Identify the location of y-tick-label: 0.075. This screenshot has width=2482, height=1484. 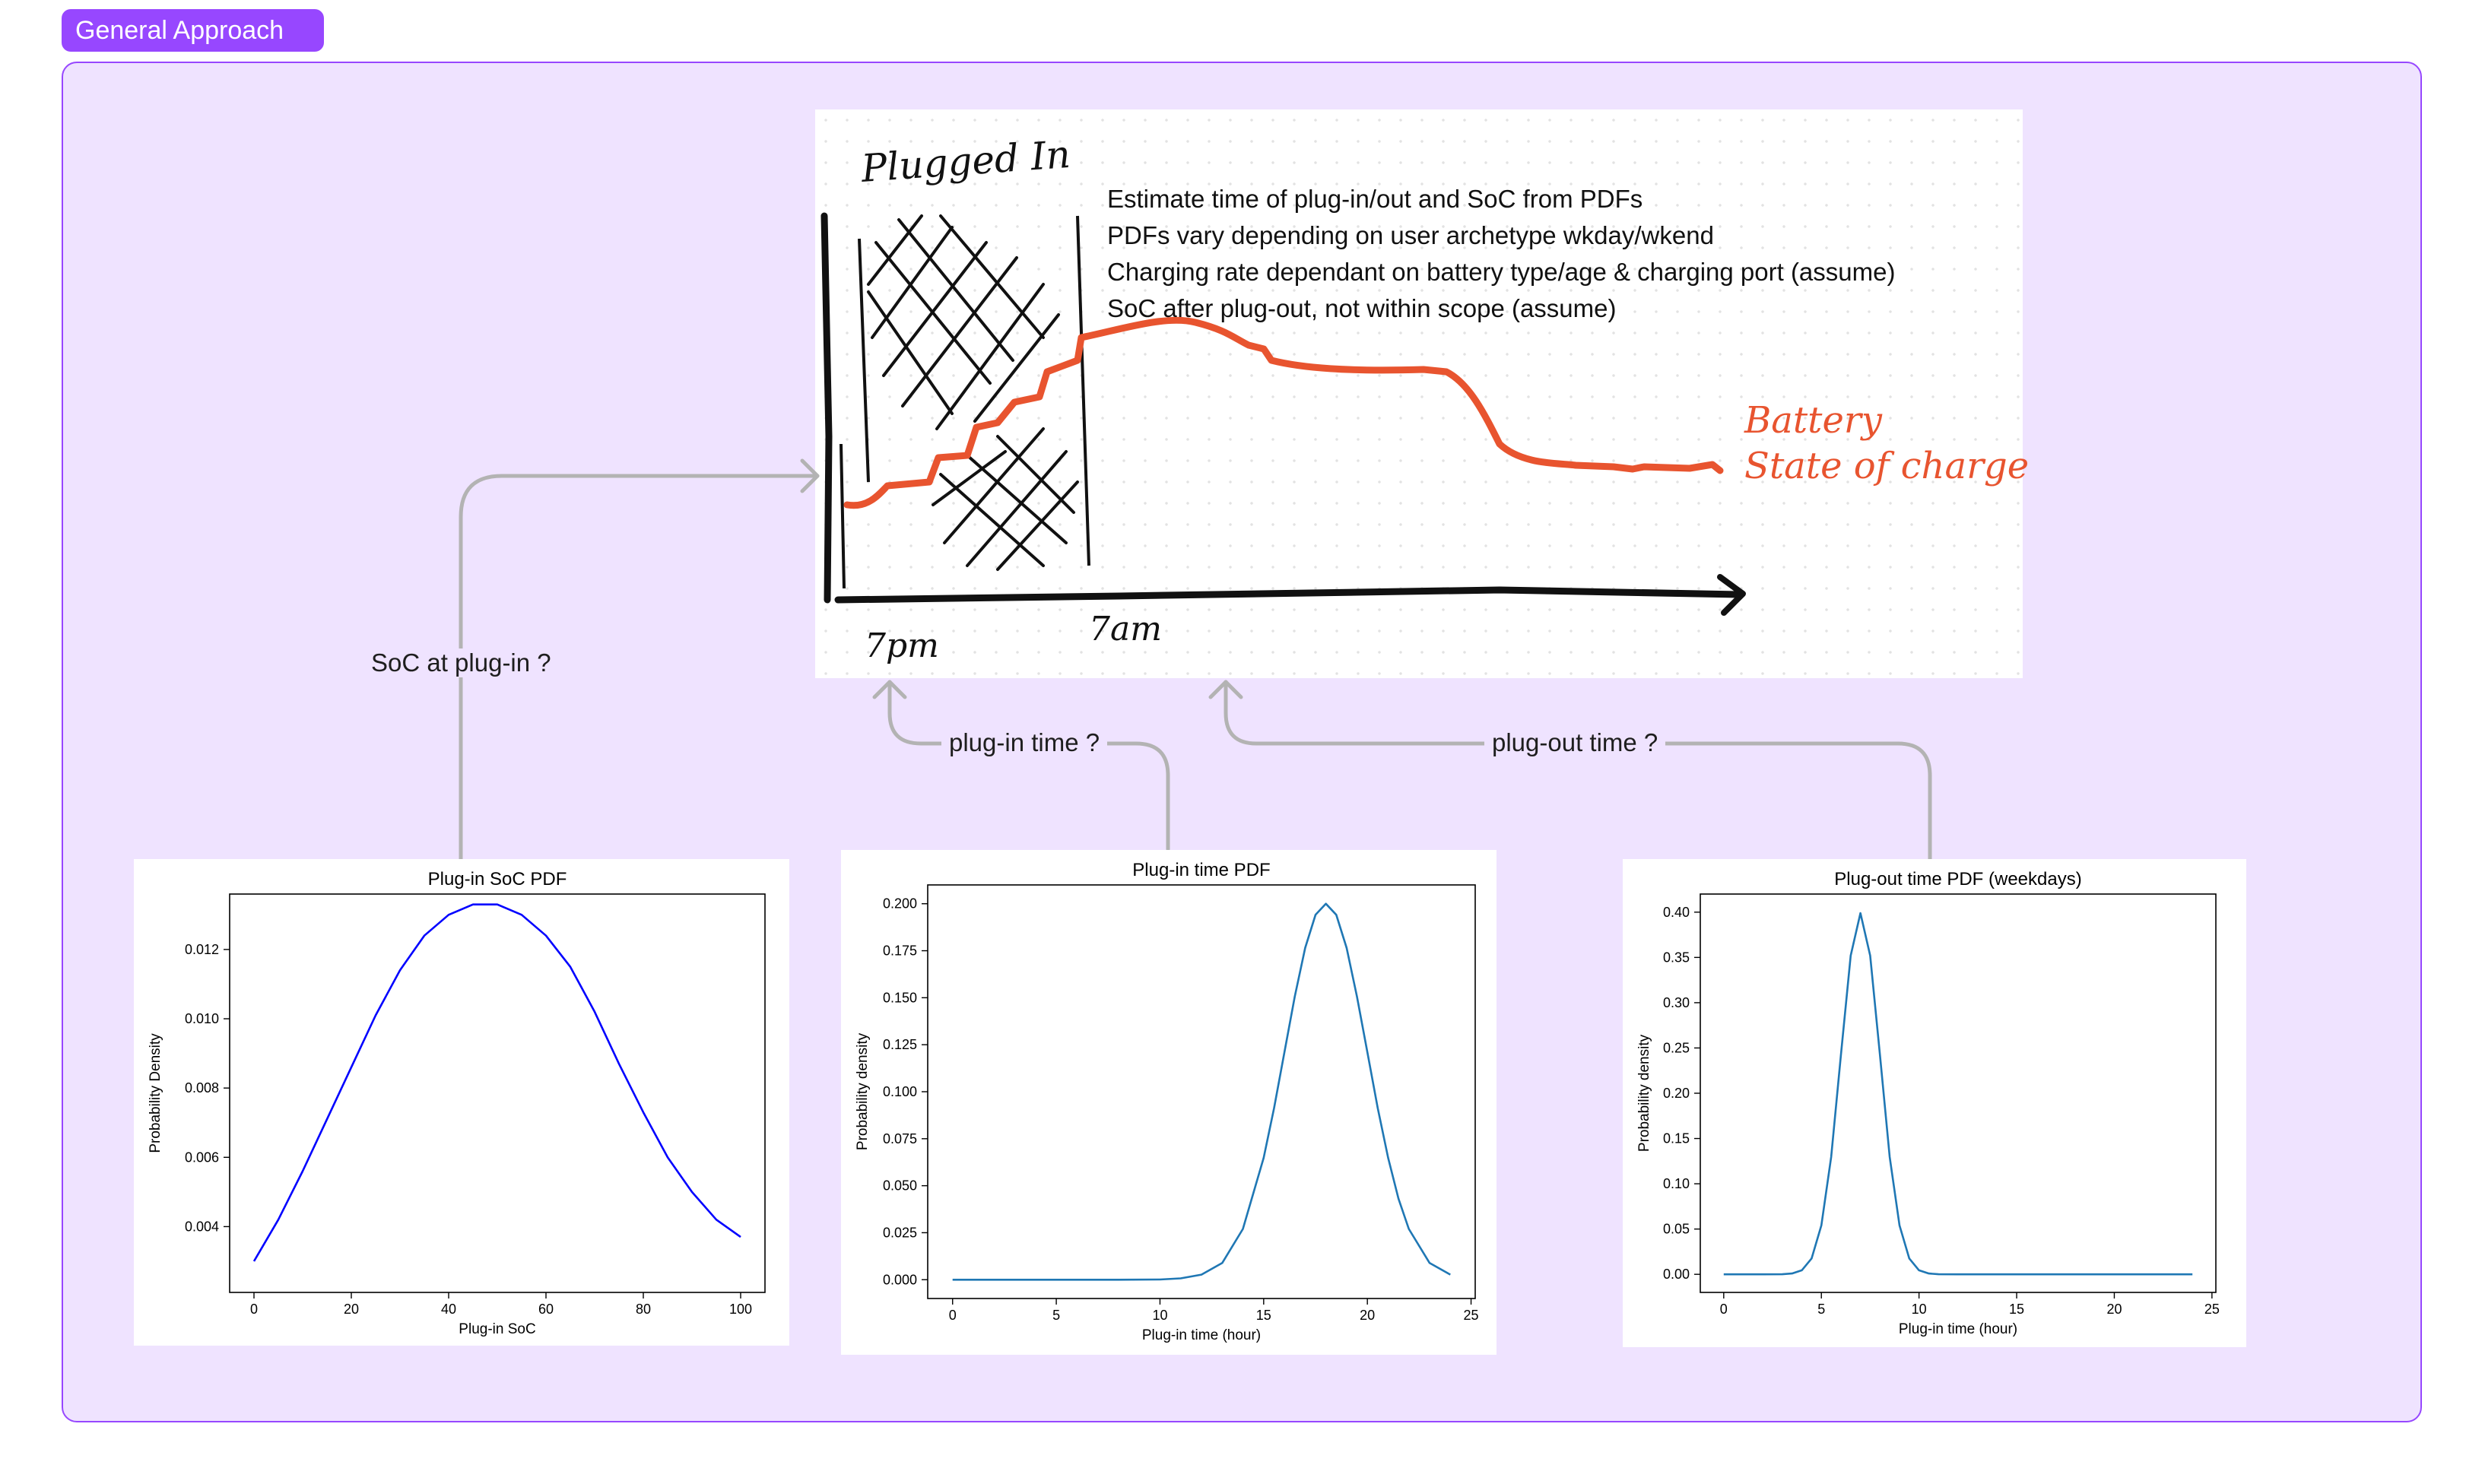
(900, 1138).